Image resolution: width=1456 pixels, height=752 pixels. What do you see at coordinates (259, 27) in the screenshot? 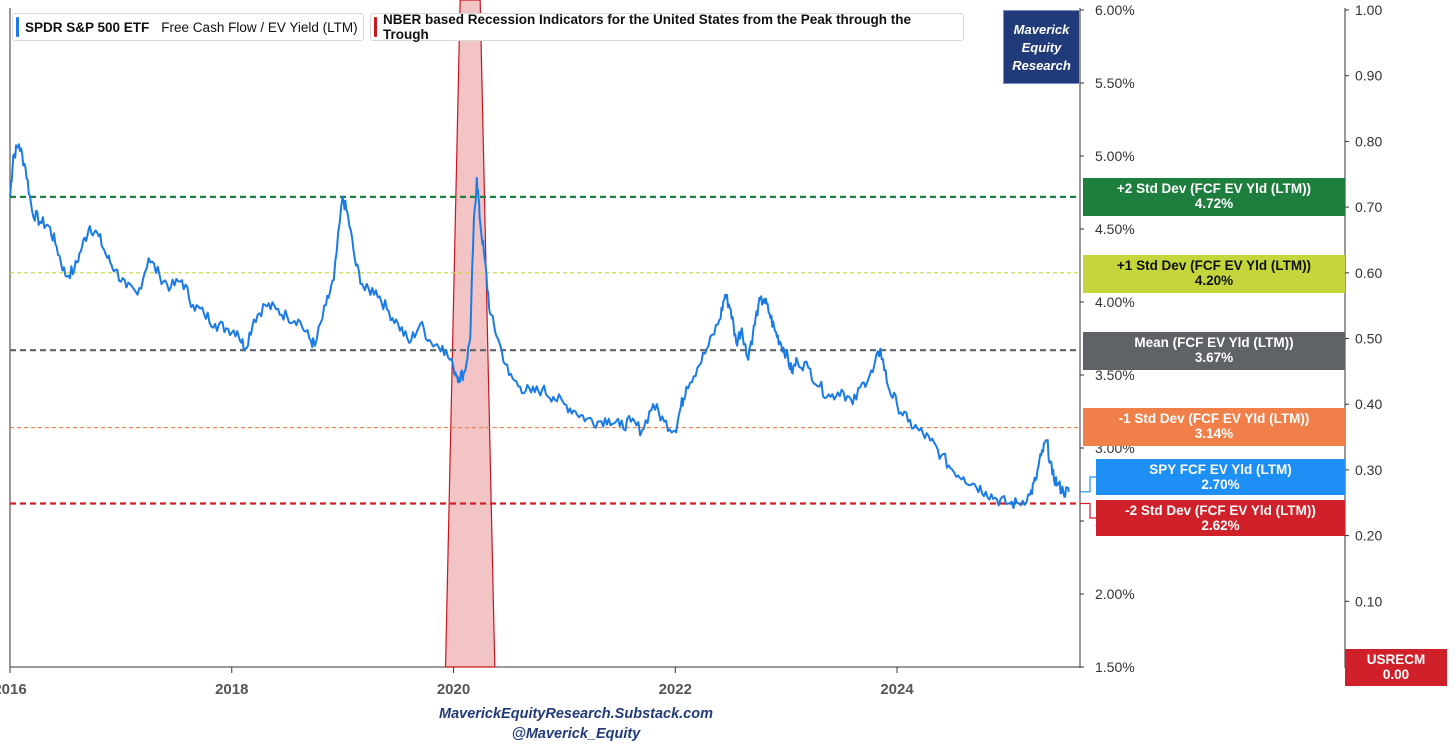
I see `legend-series-metric: Free Cash Flow / EV Yield (LTM)` at bounding box center [259, 27].